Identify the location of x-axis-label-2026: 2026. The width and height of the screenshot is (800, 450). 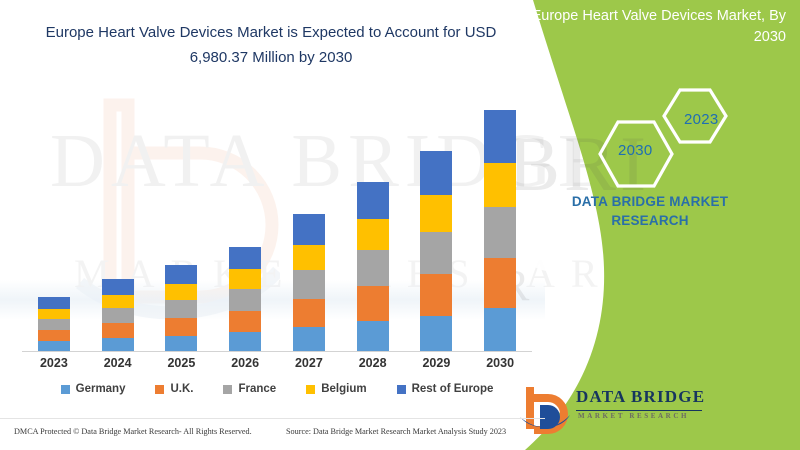
(245, 363).